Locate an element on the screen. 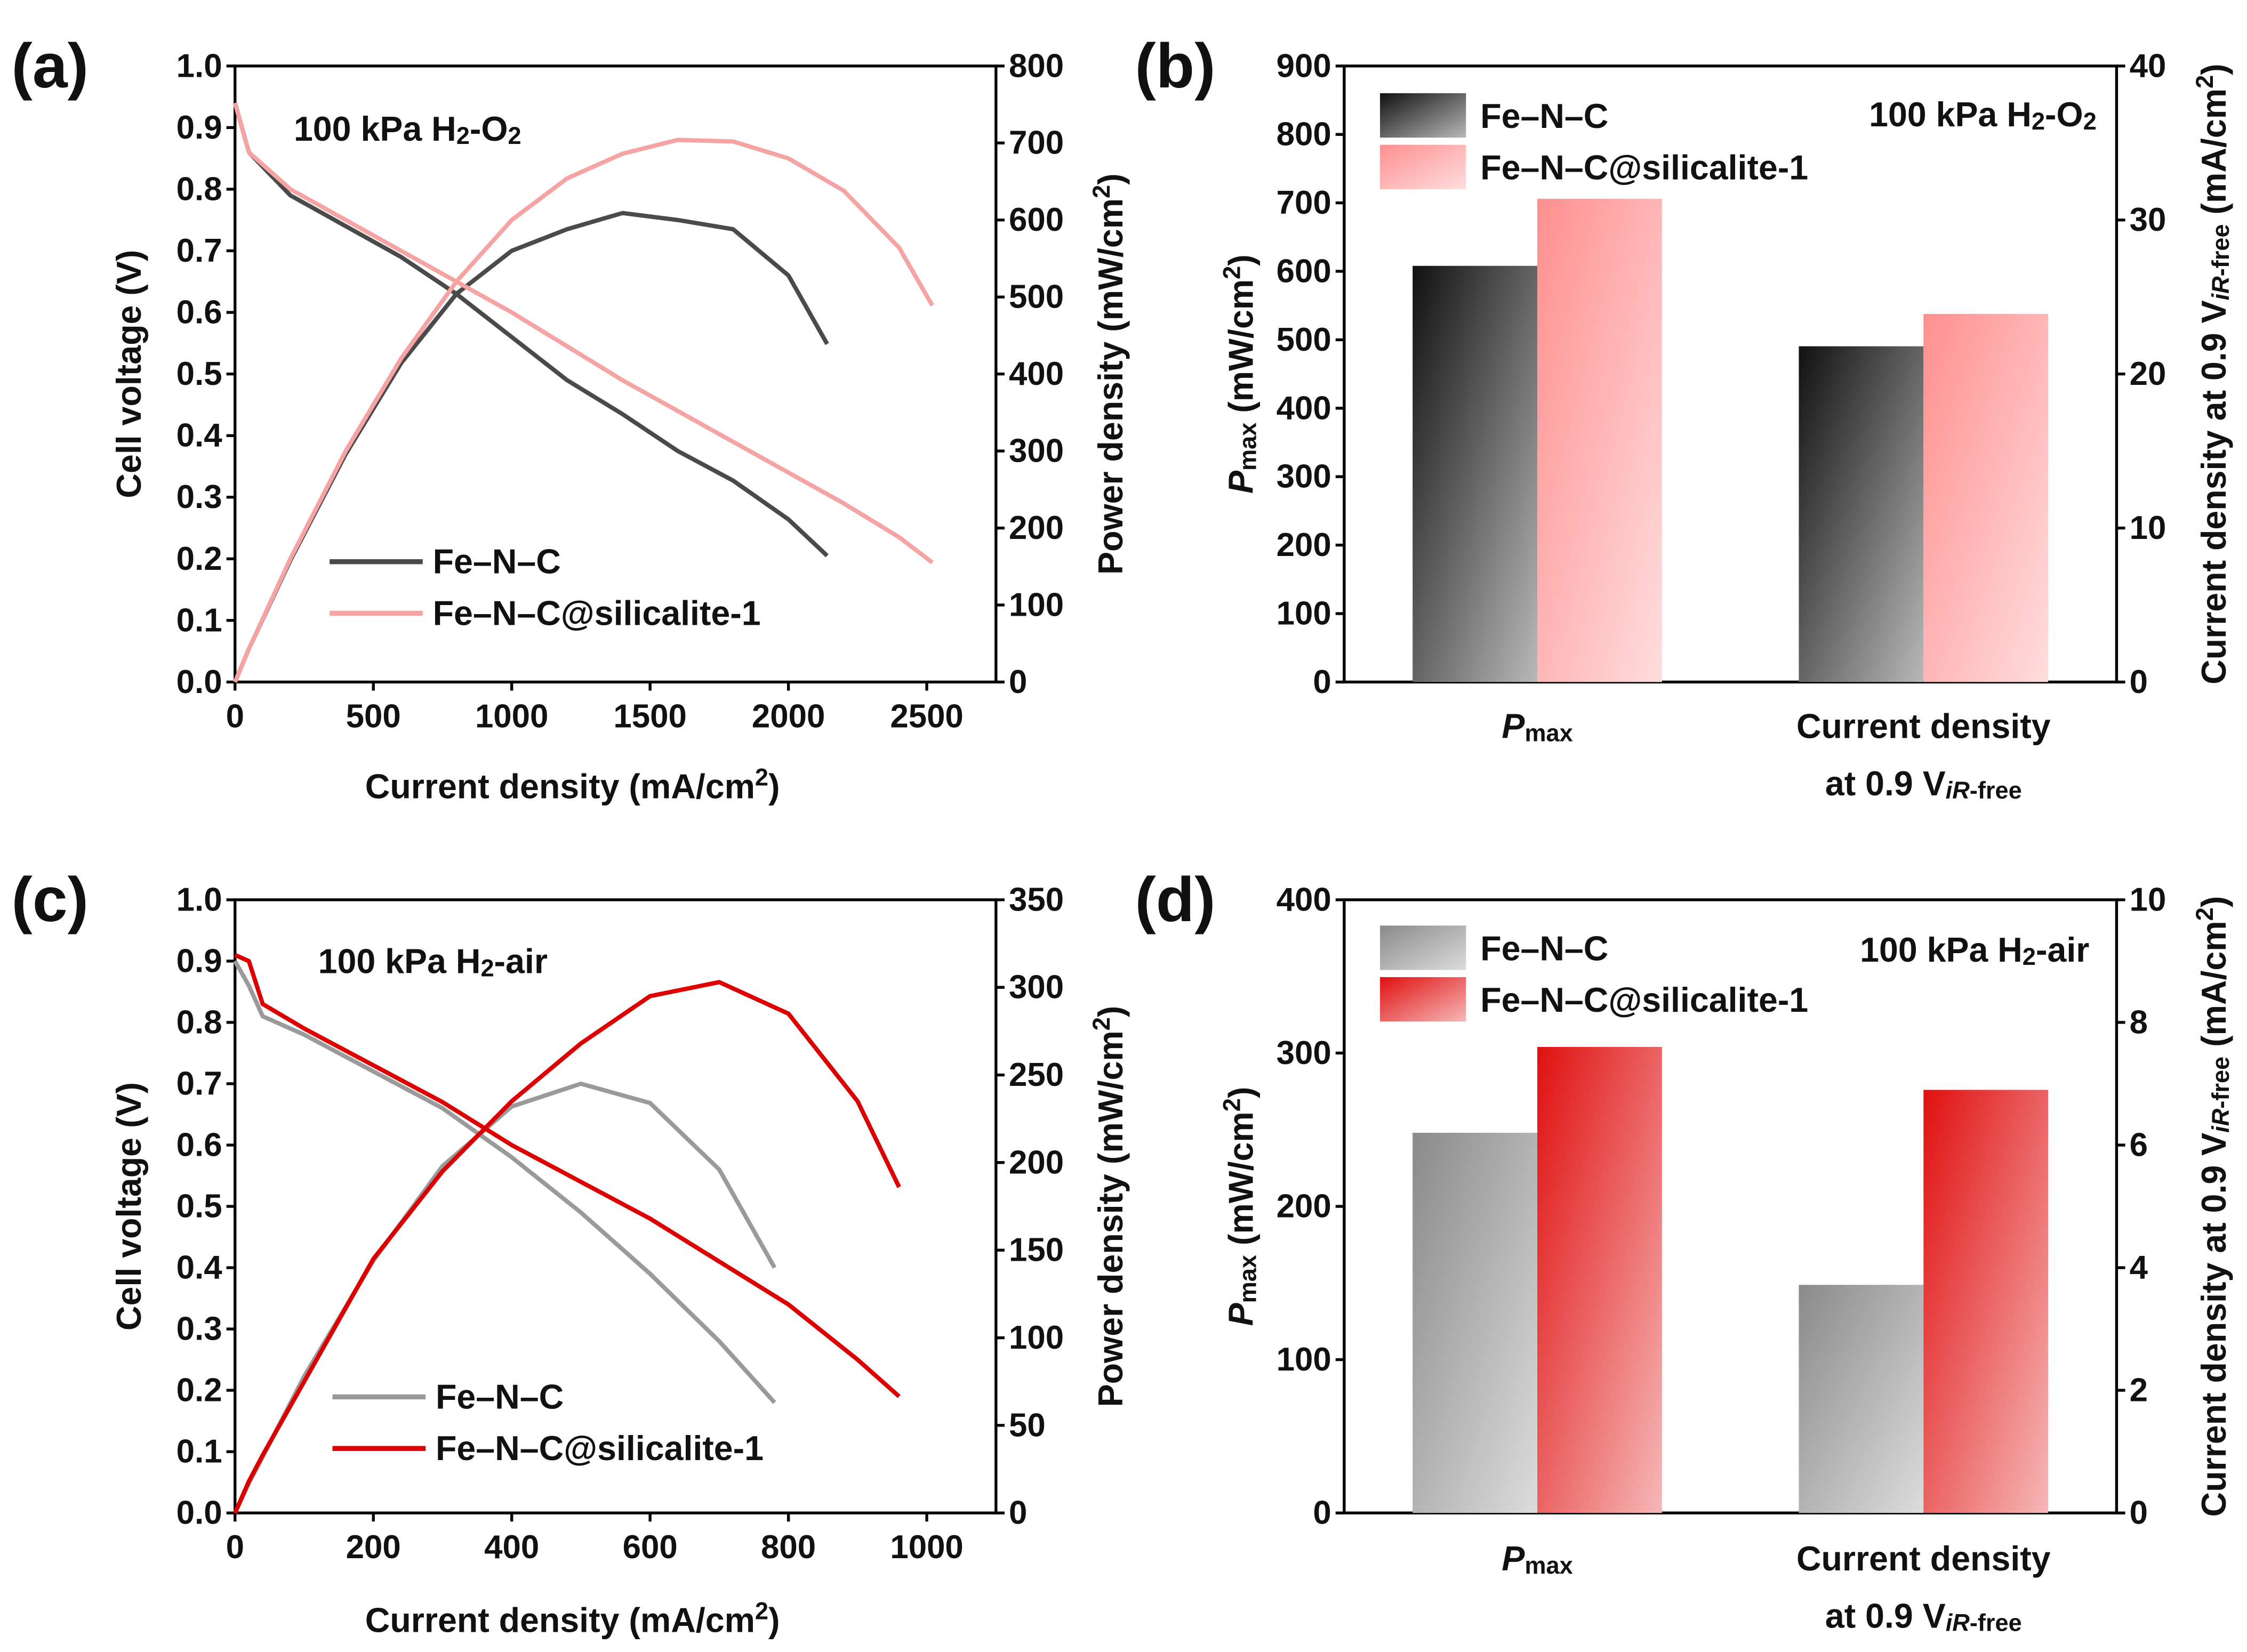 The image size is (2247, 1652). y-tick-label: 0.4 is located at coordinates (199, 1268).